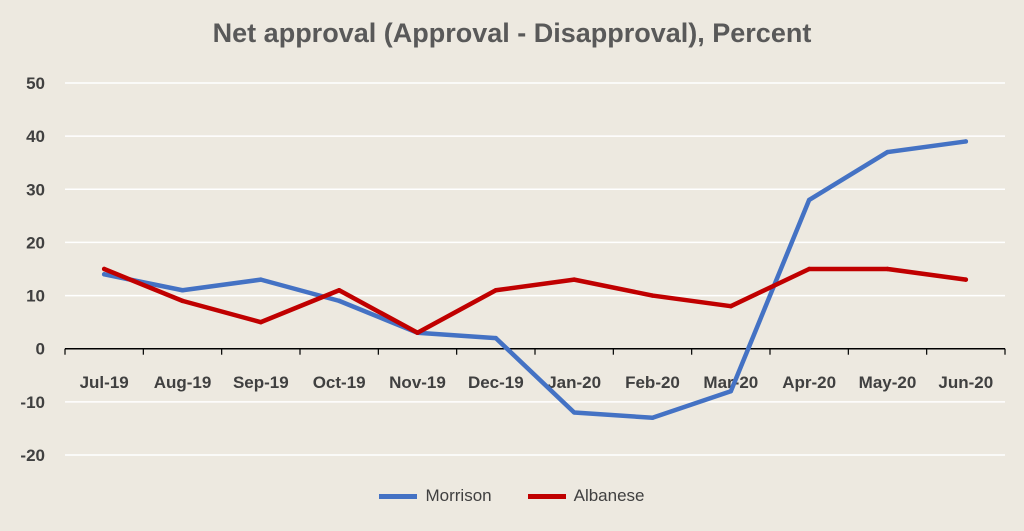 The width and height of the screenshot is (1024, 531). Describe the element at coordinates (183, 382) in the screenshot. I see `x-tick-label: Aug-19` at that location.